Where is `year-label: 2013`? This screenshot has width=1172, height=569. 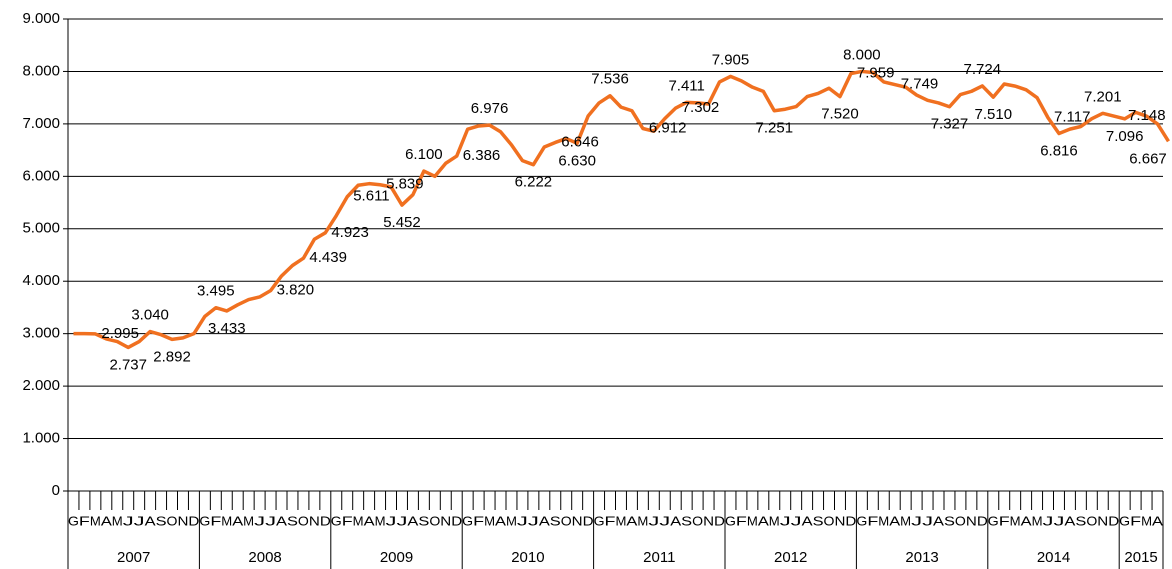
year-label: 2013 is located at coordinates (921, 557).